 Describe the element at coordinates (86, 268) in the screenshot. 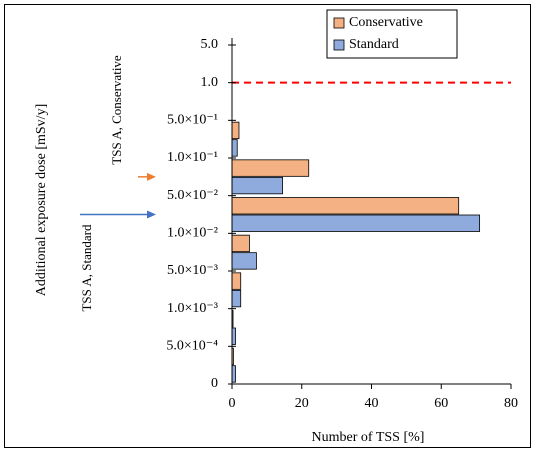

I see `annotation: TSS A, Standard` at that location.